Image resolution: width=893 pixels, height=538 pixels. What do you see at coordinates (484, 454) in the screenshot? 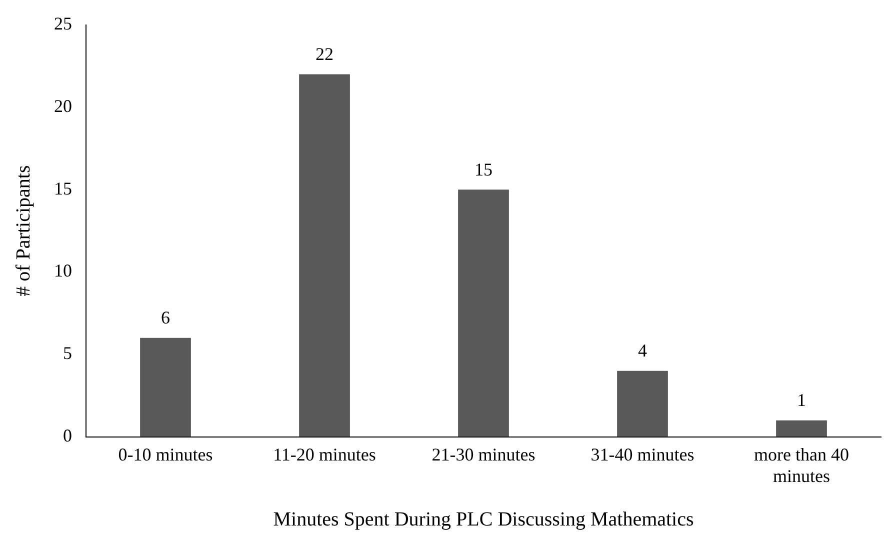
I see `x-tick-label: 21-30 minutes` at bounding box center [484, 454].